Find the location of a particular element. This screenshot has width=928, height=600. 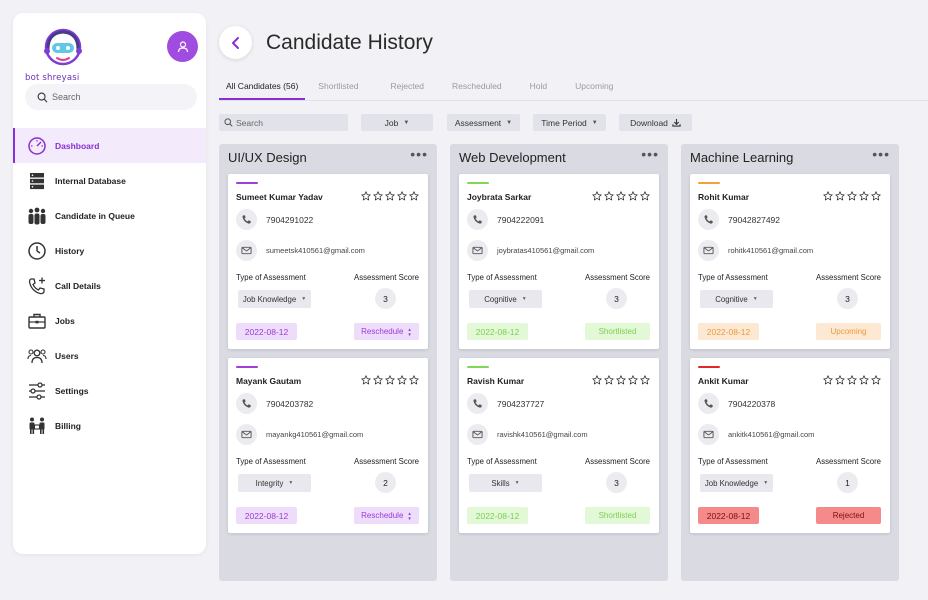

sidebar-item-dashboard: Dashboard is located at coordinates (109, 145).